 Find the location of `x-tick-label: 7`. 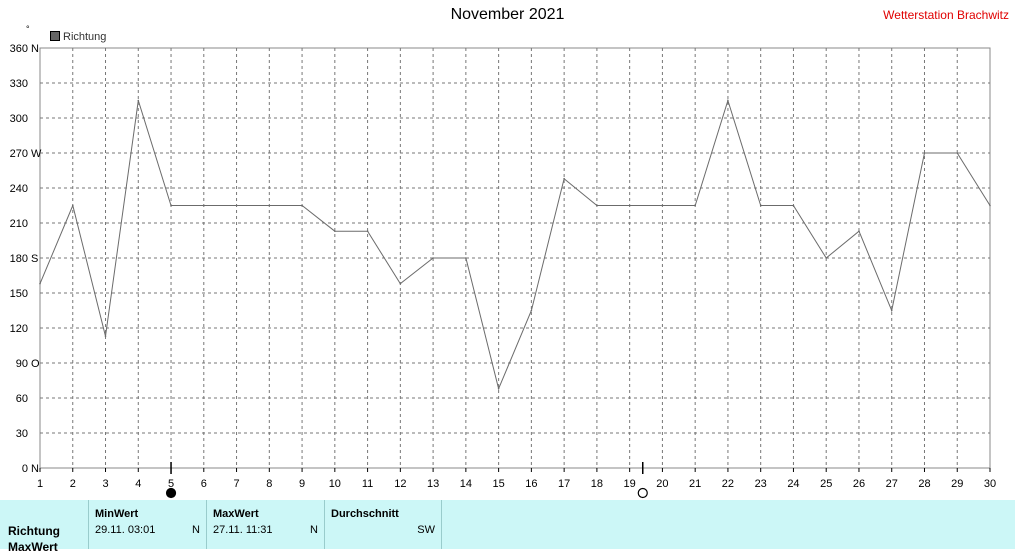

x-tick-label: 7 is located at coordinates (236, 484).